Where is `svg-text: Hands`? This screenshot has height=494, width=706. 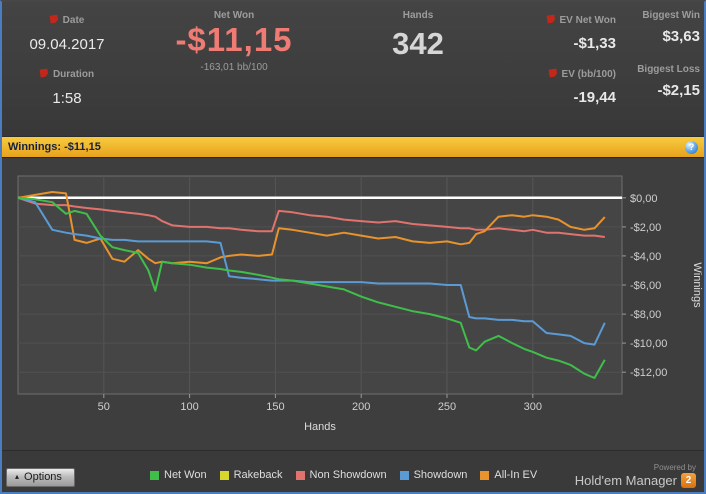
svg-text: Hands is located at coordinates (320, 427).